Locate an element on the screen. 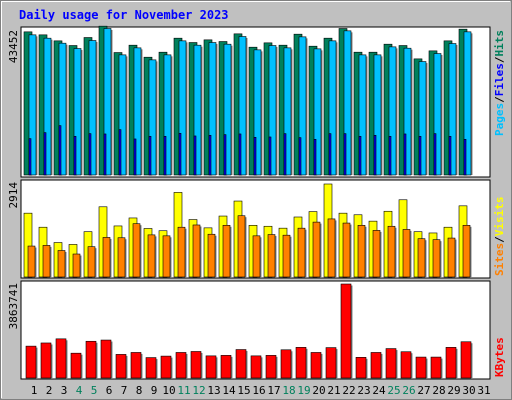 The image size is (512, 400). day-label-1: 1 is located at coordinates (34, 390).